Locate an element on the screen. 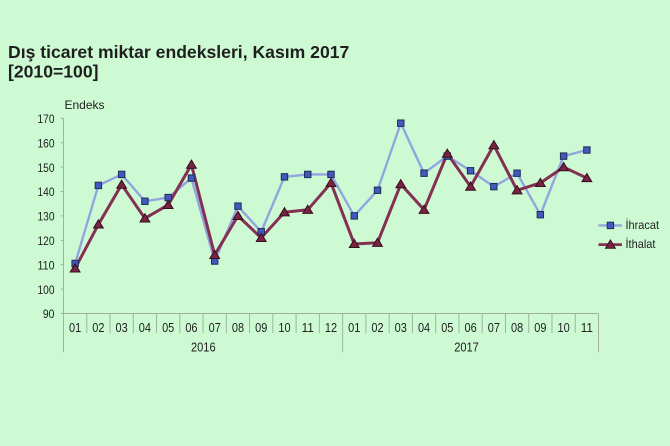 This screenshot has height=446, width=670. svg-text: 170 is located at coordinates (46, 119).